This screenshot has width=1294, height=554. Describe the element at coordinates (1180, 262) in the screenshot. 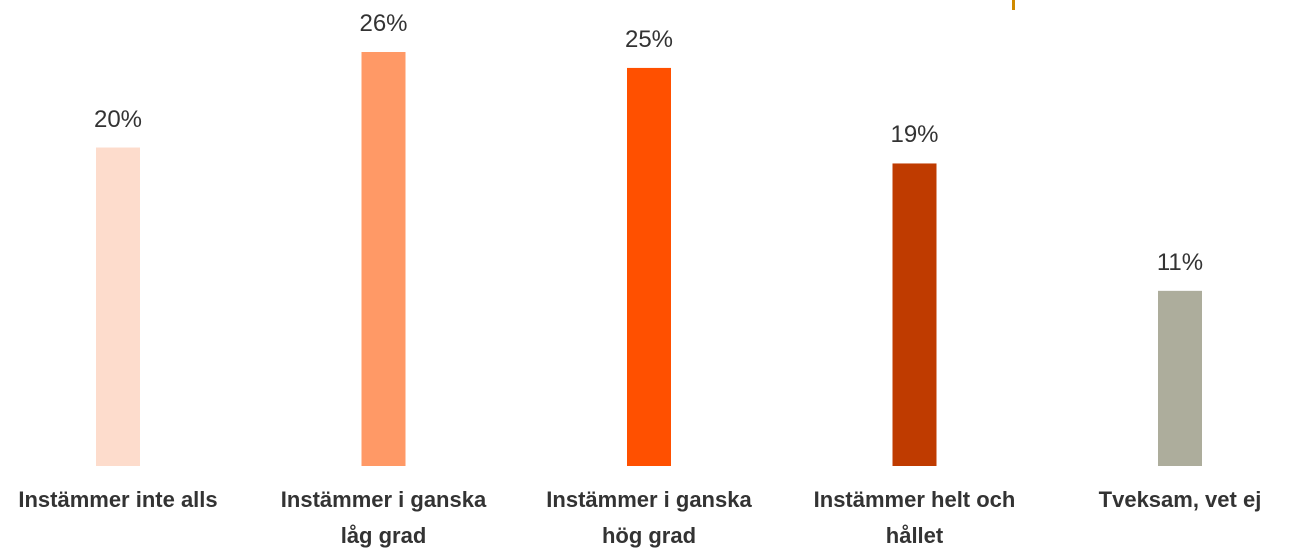

I see `value-label: 11%` at that location.